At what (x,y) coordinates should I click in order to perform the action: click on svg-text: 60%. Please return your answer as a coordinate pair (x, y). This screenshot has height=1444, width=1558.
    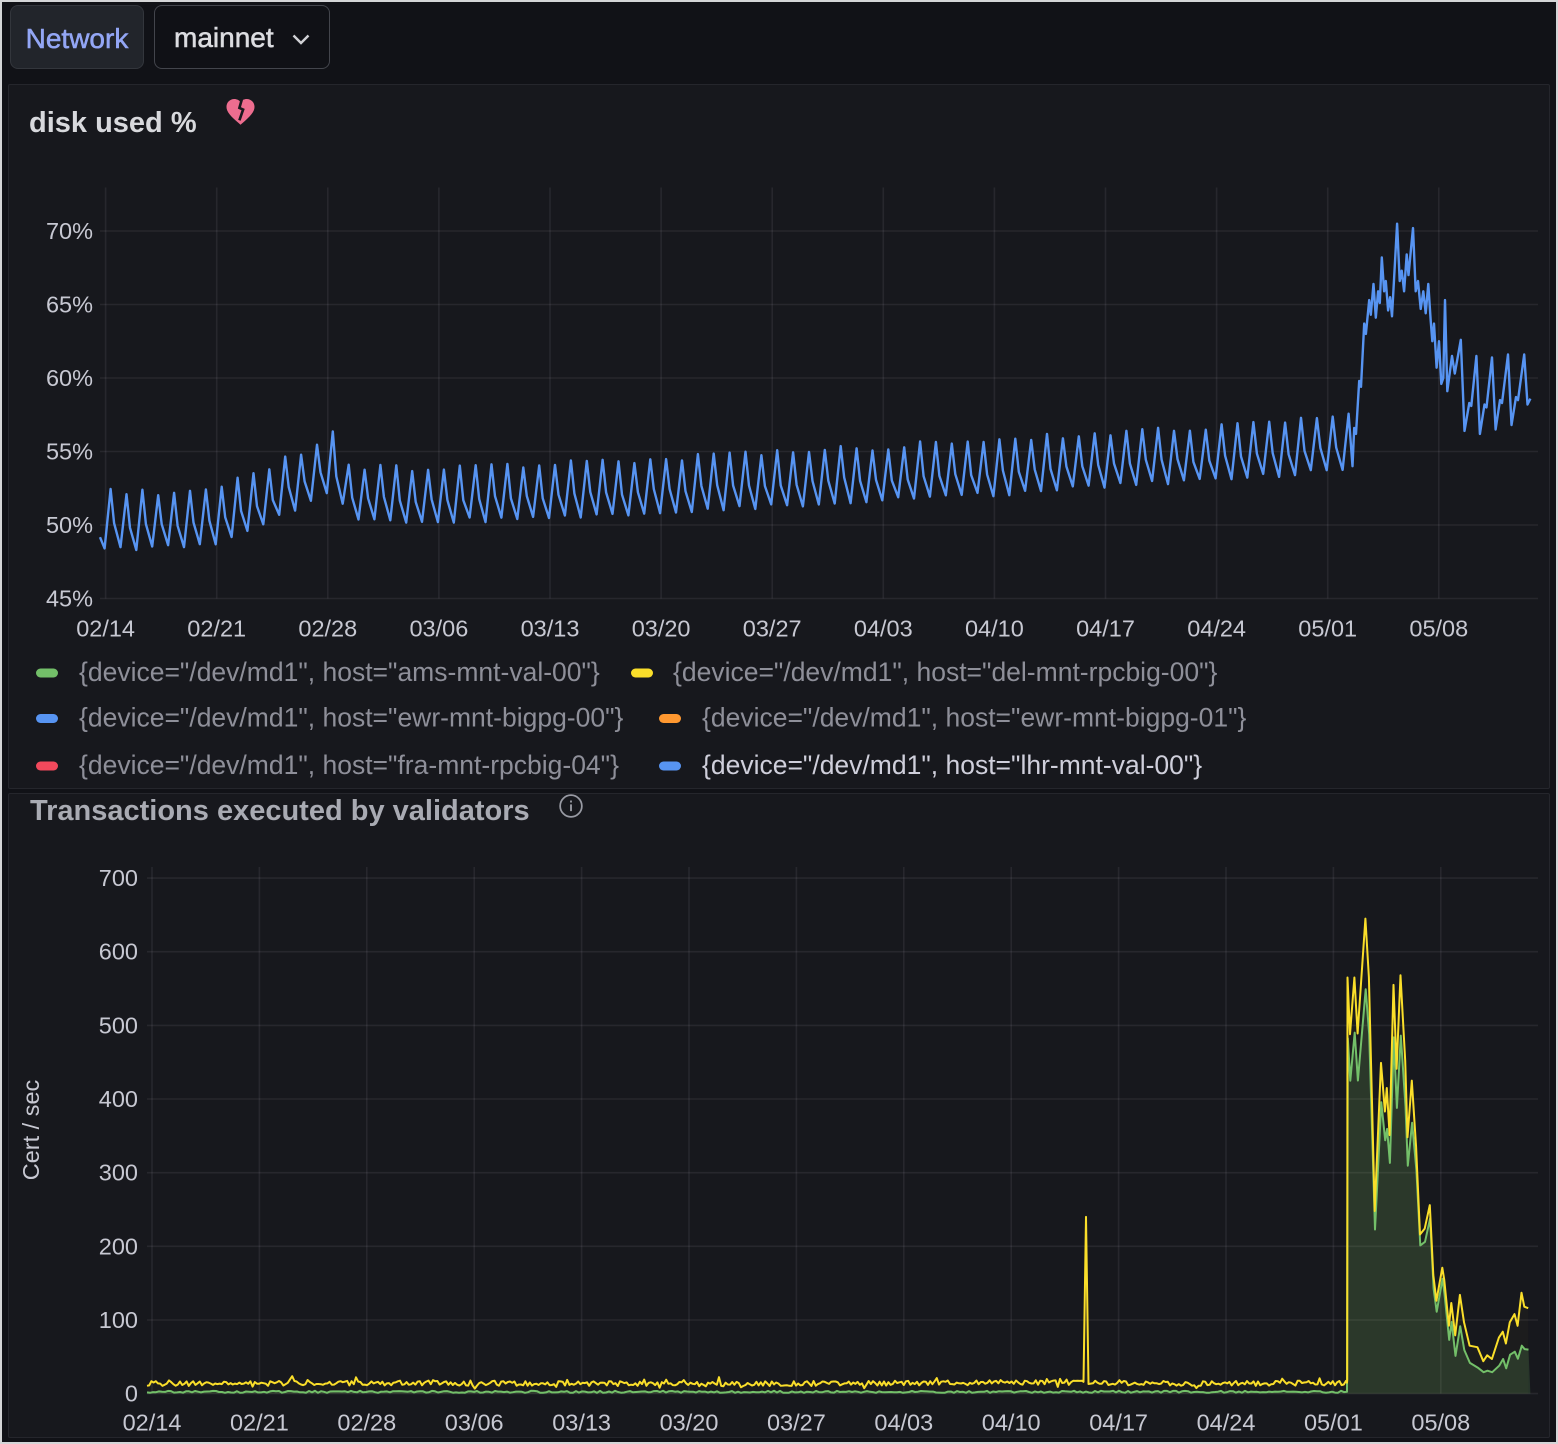
    Looking at the image, I should click on (69, 378).